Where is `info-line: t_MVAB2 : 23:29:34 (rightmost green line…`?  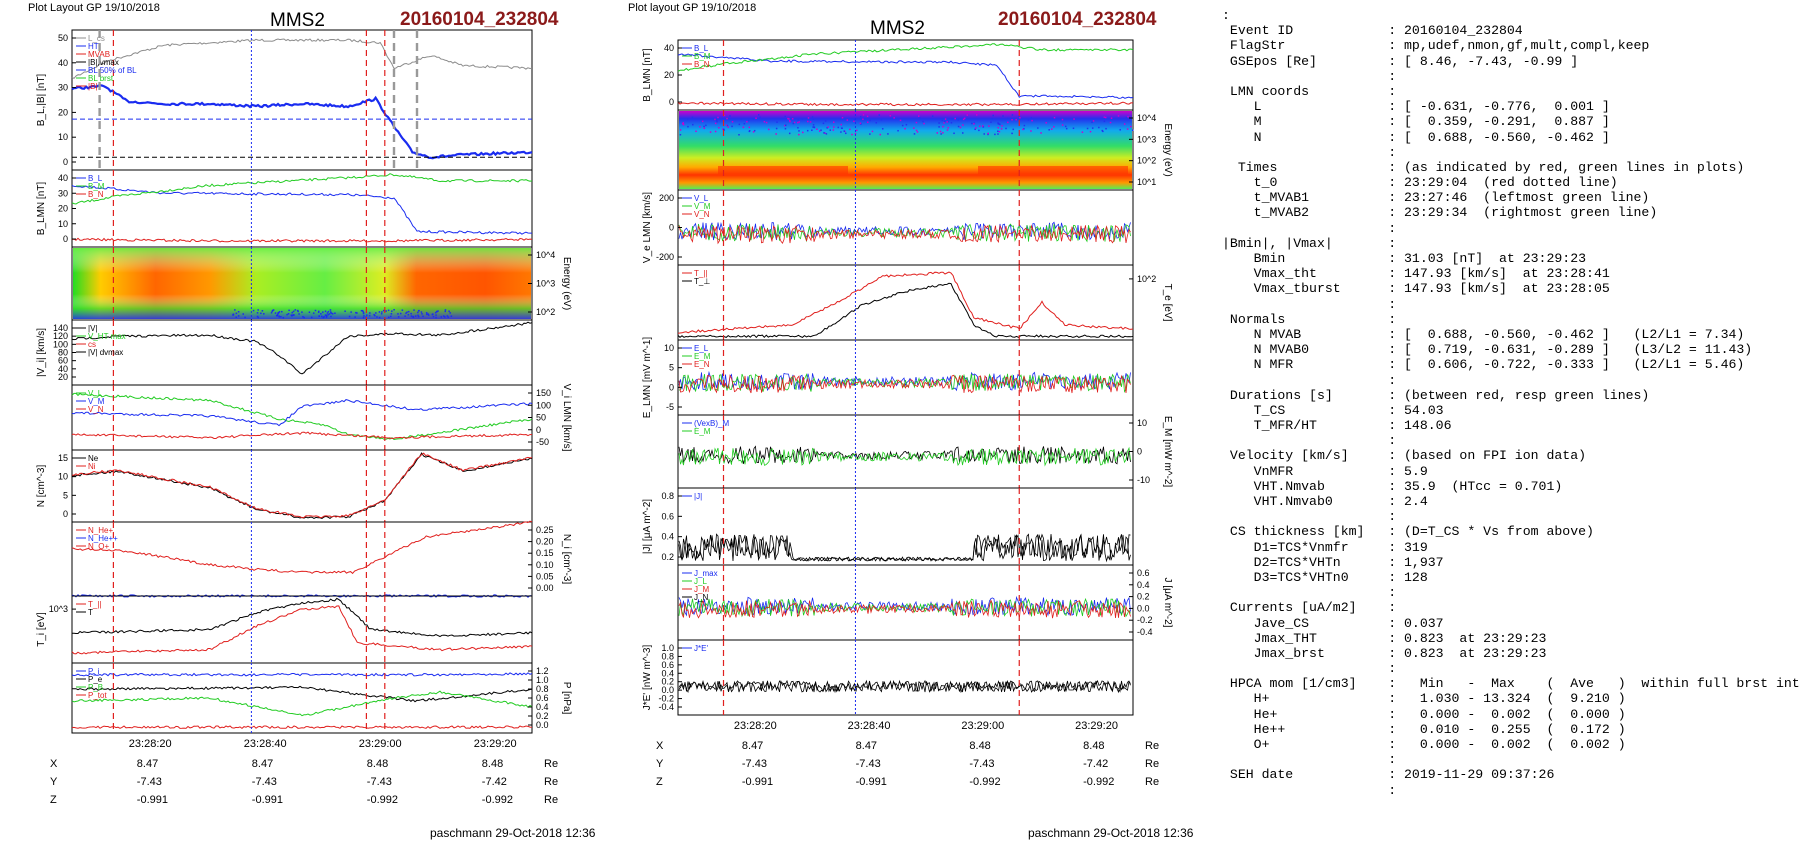
info-line: t_MVAB2 : 23:29:34 (rightmost green line… is located at coordinates (1440, 213).